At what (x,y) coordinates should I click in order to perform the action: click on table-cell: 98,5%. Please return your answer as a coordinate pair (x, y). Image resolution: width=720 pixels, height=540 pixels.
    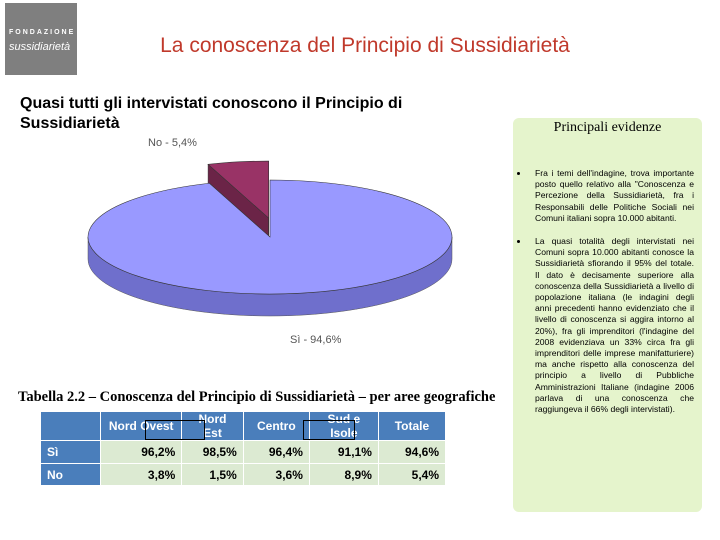
    Looking at the image, I should click on (212, 452).